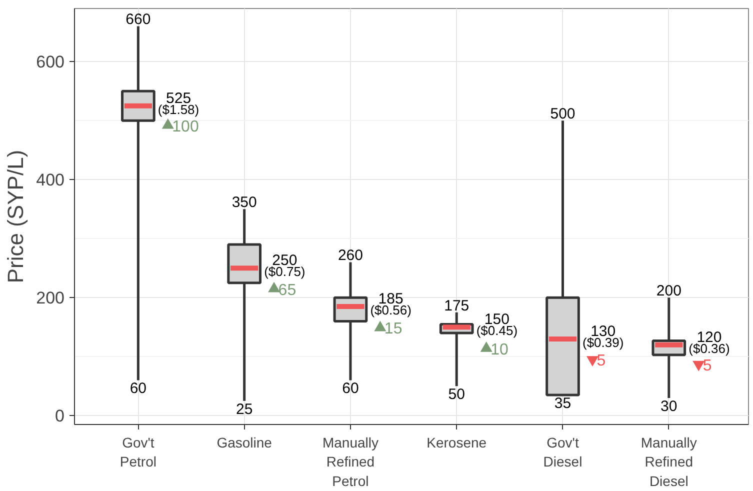  What do you see at coordinates (15, 217) in the screenshot?
I see `y-axis-title: Price (SYP/L)` at bounding box center [15, 217].